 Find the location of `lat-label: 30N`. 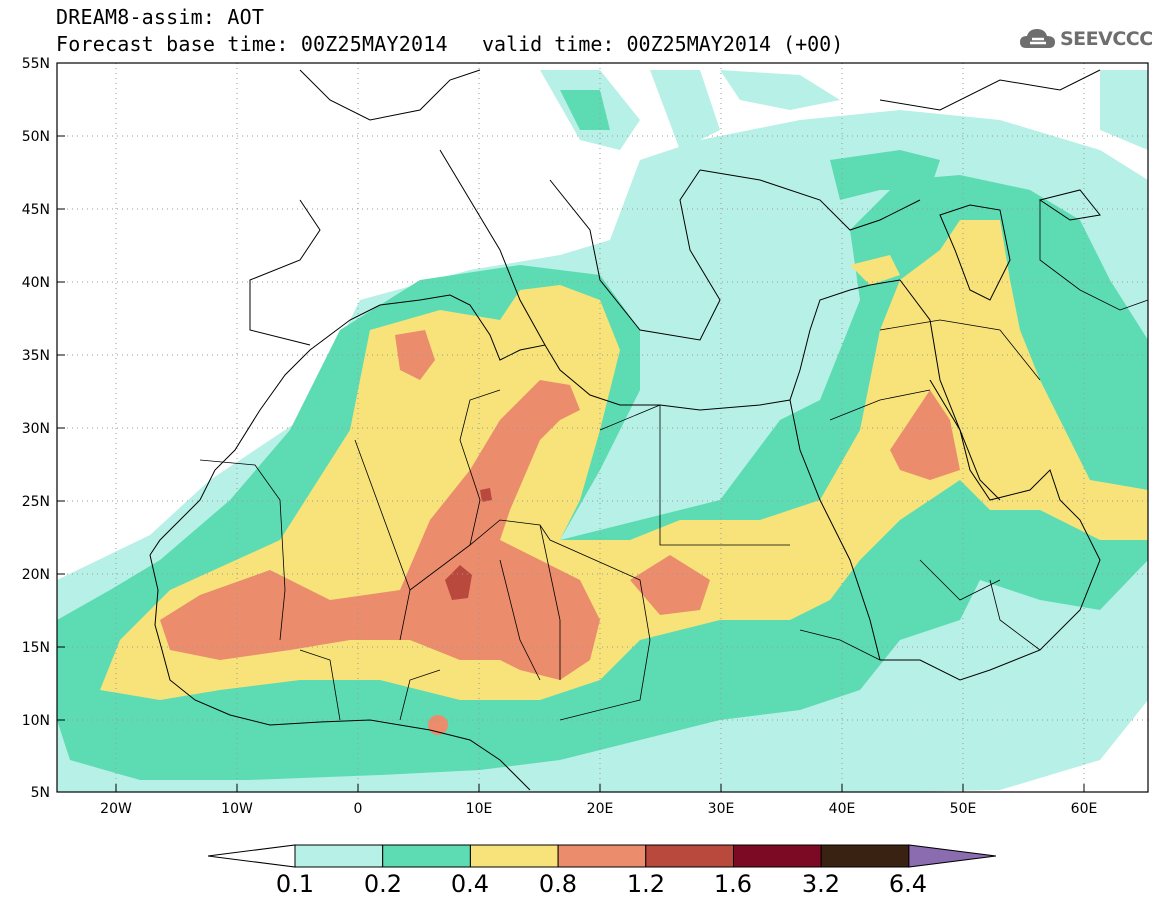

lat-label: 30N is located at coordinates (36, 429).